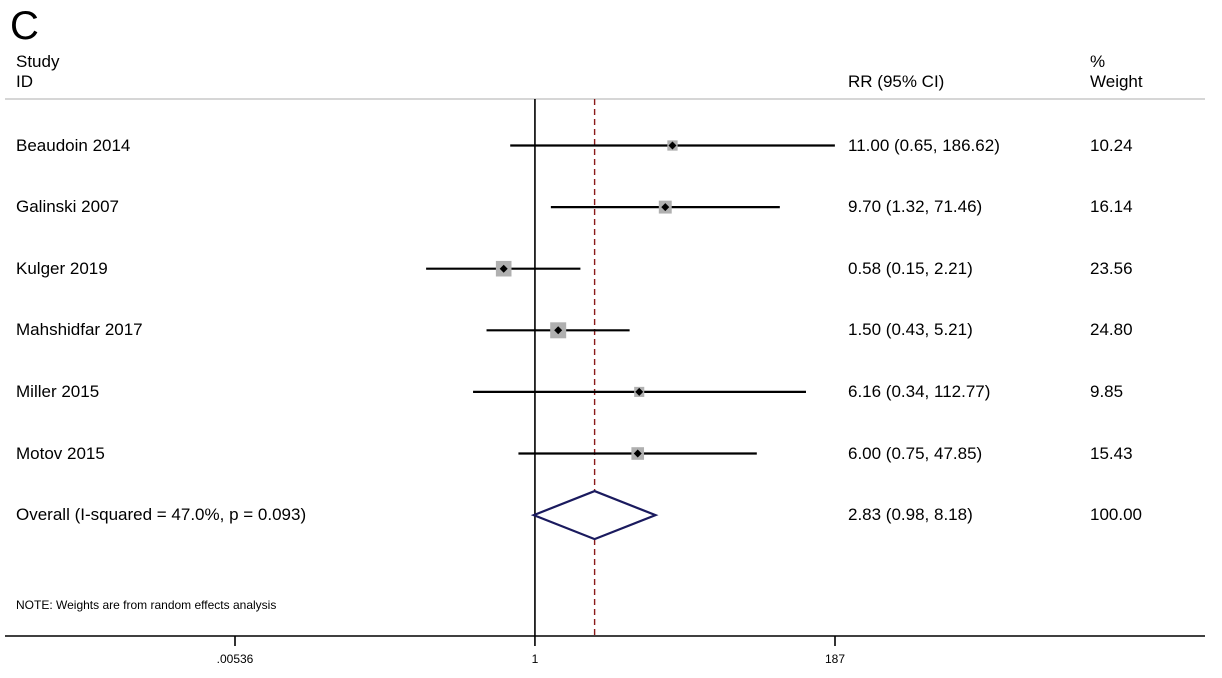 The width and height of the screenshot is (1222, 678). I want to click on study-effect-label: 0.58 (0.15, 2.21), so click(910, 268).